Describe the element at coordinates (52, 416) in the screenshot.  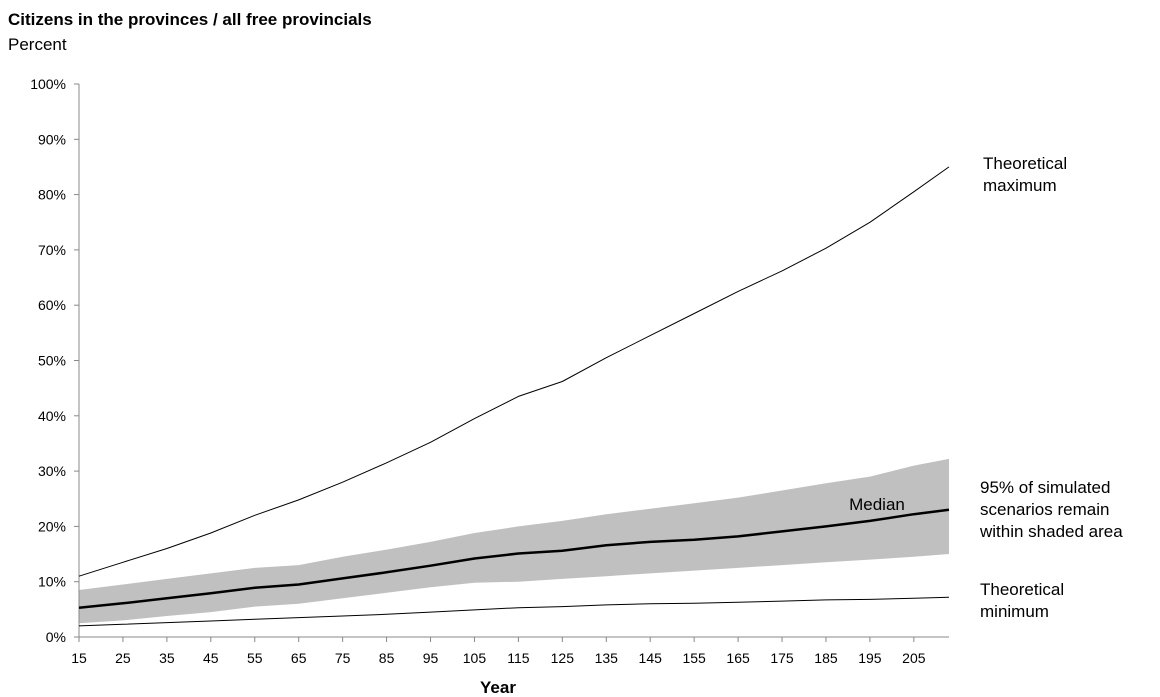
I see `y-tick-label: 40%` at that location.